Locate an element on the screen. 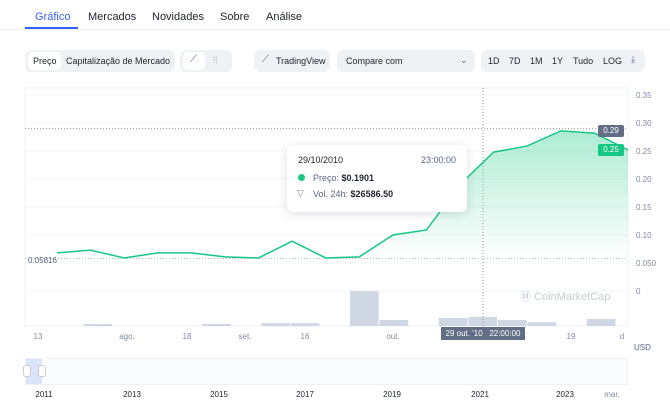 The image size is (670, 404). y-tick-label: 0.20 is located at coordinates (644, 179).